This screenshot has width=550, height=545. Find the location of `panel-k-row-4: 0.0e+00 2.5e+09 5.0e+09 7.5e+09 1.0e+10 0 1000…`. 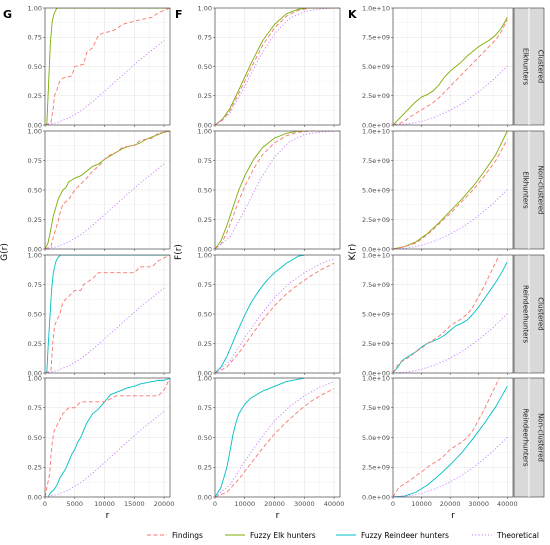

panel-k-row-4: 0.0e+00 2.5e+09 5.0e+09 7.5e+09 1.0e+10 0 1000… is located at coordinates (440, 441).